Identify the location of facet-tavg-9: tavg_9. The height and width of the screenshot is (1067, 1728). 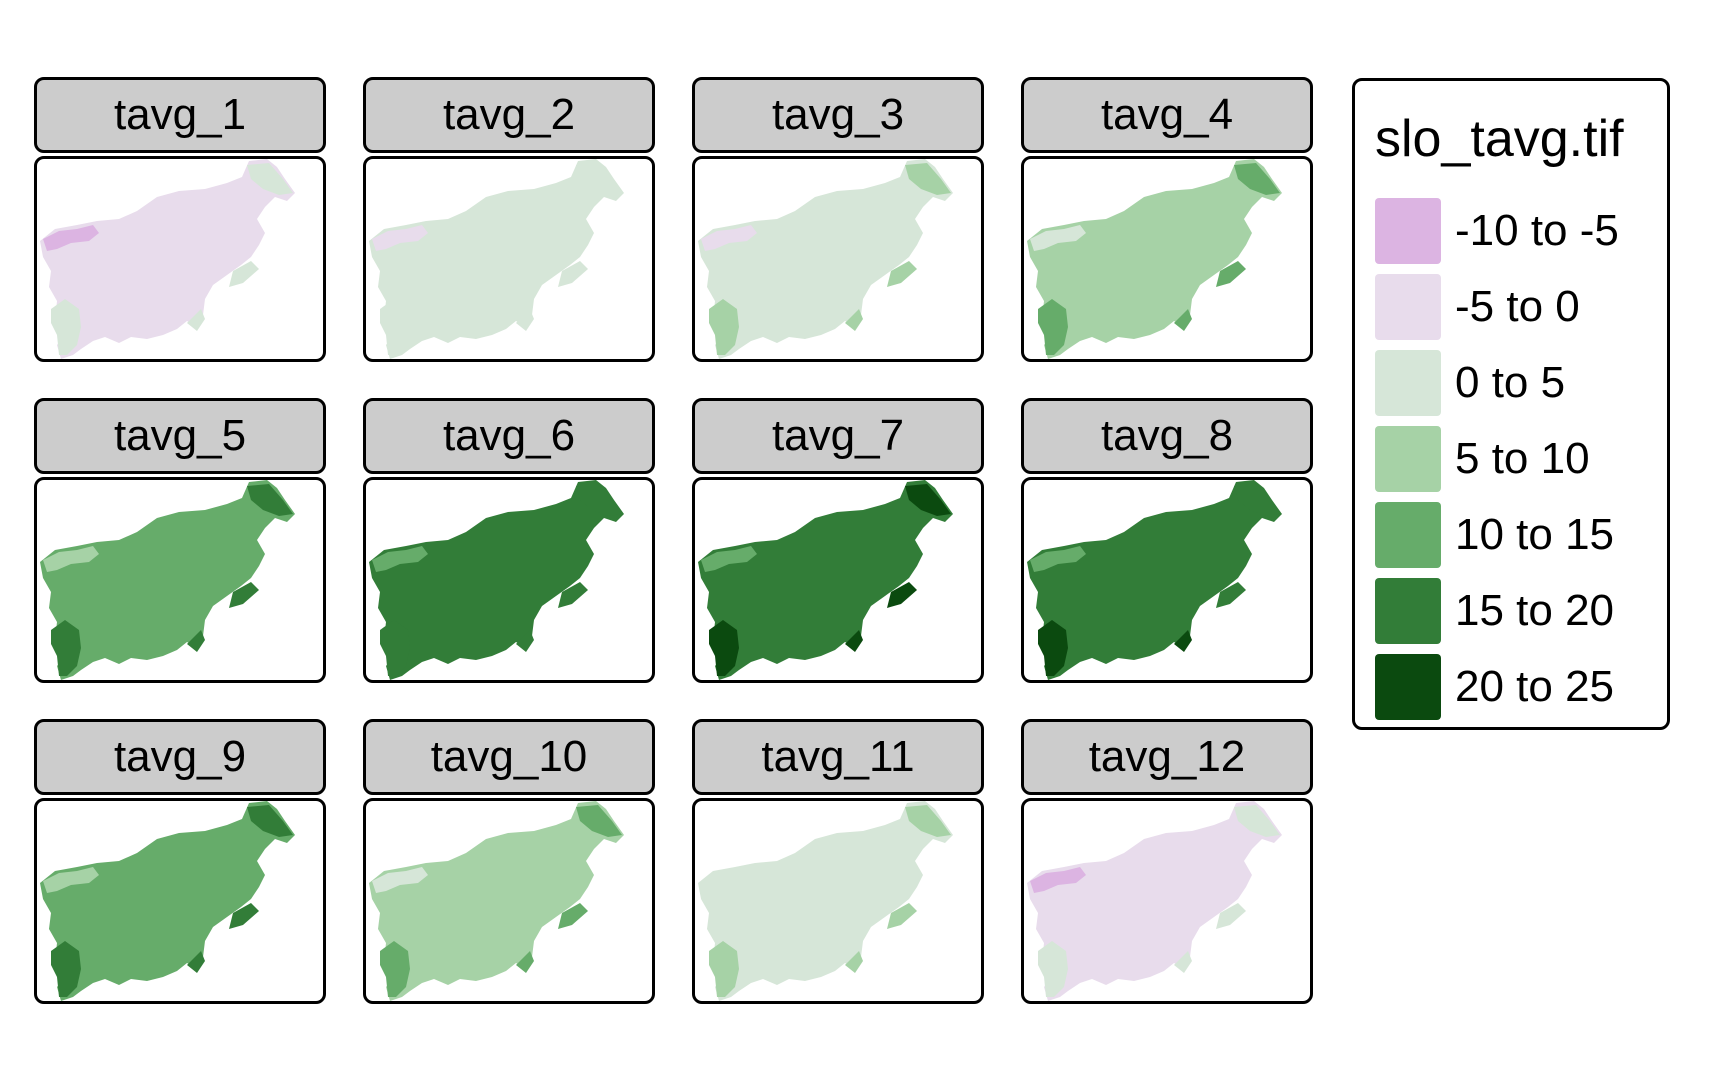
(180, 861).